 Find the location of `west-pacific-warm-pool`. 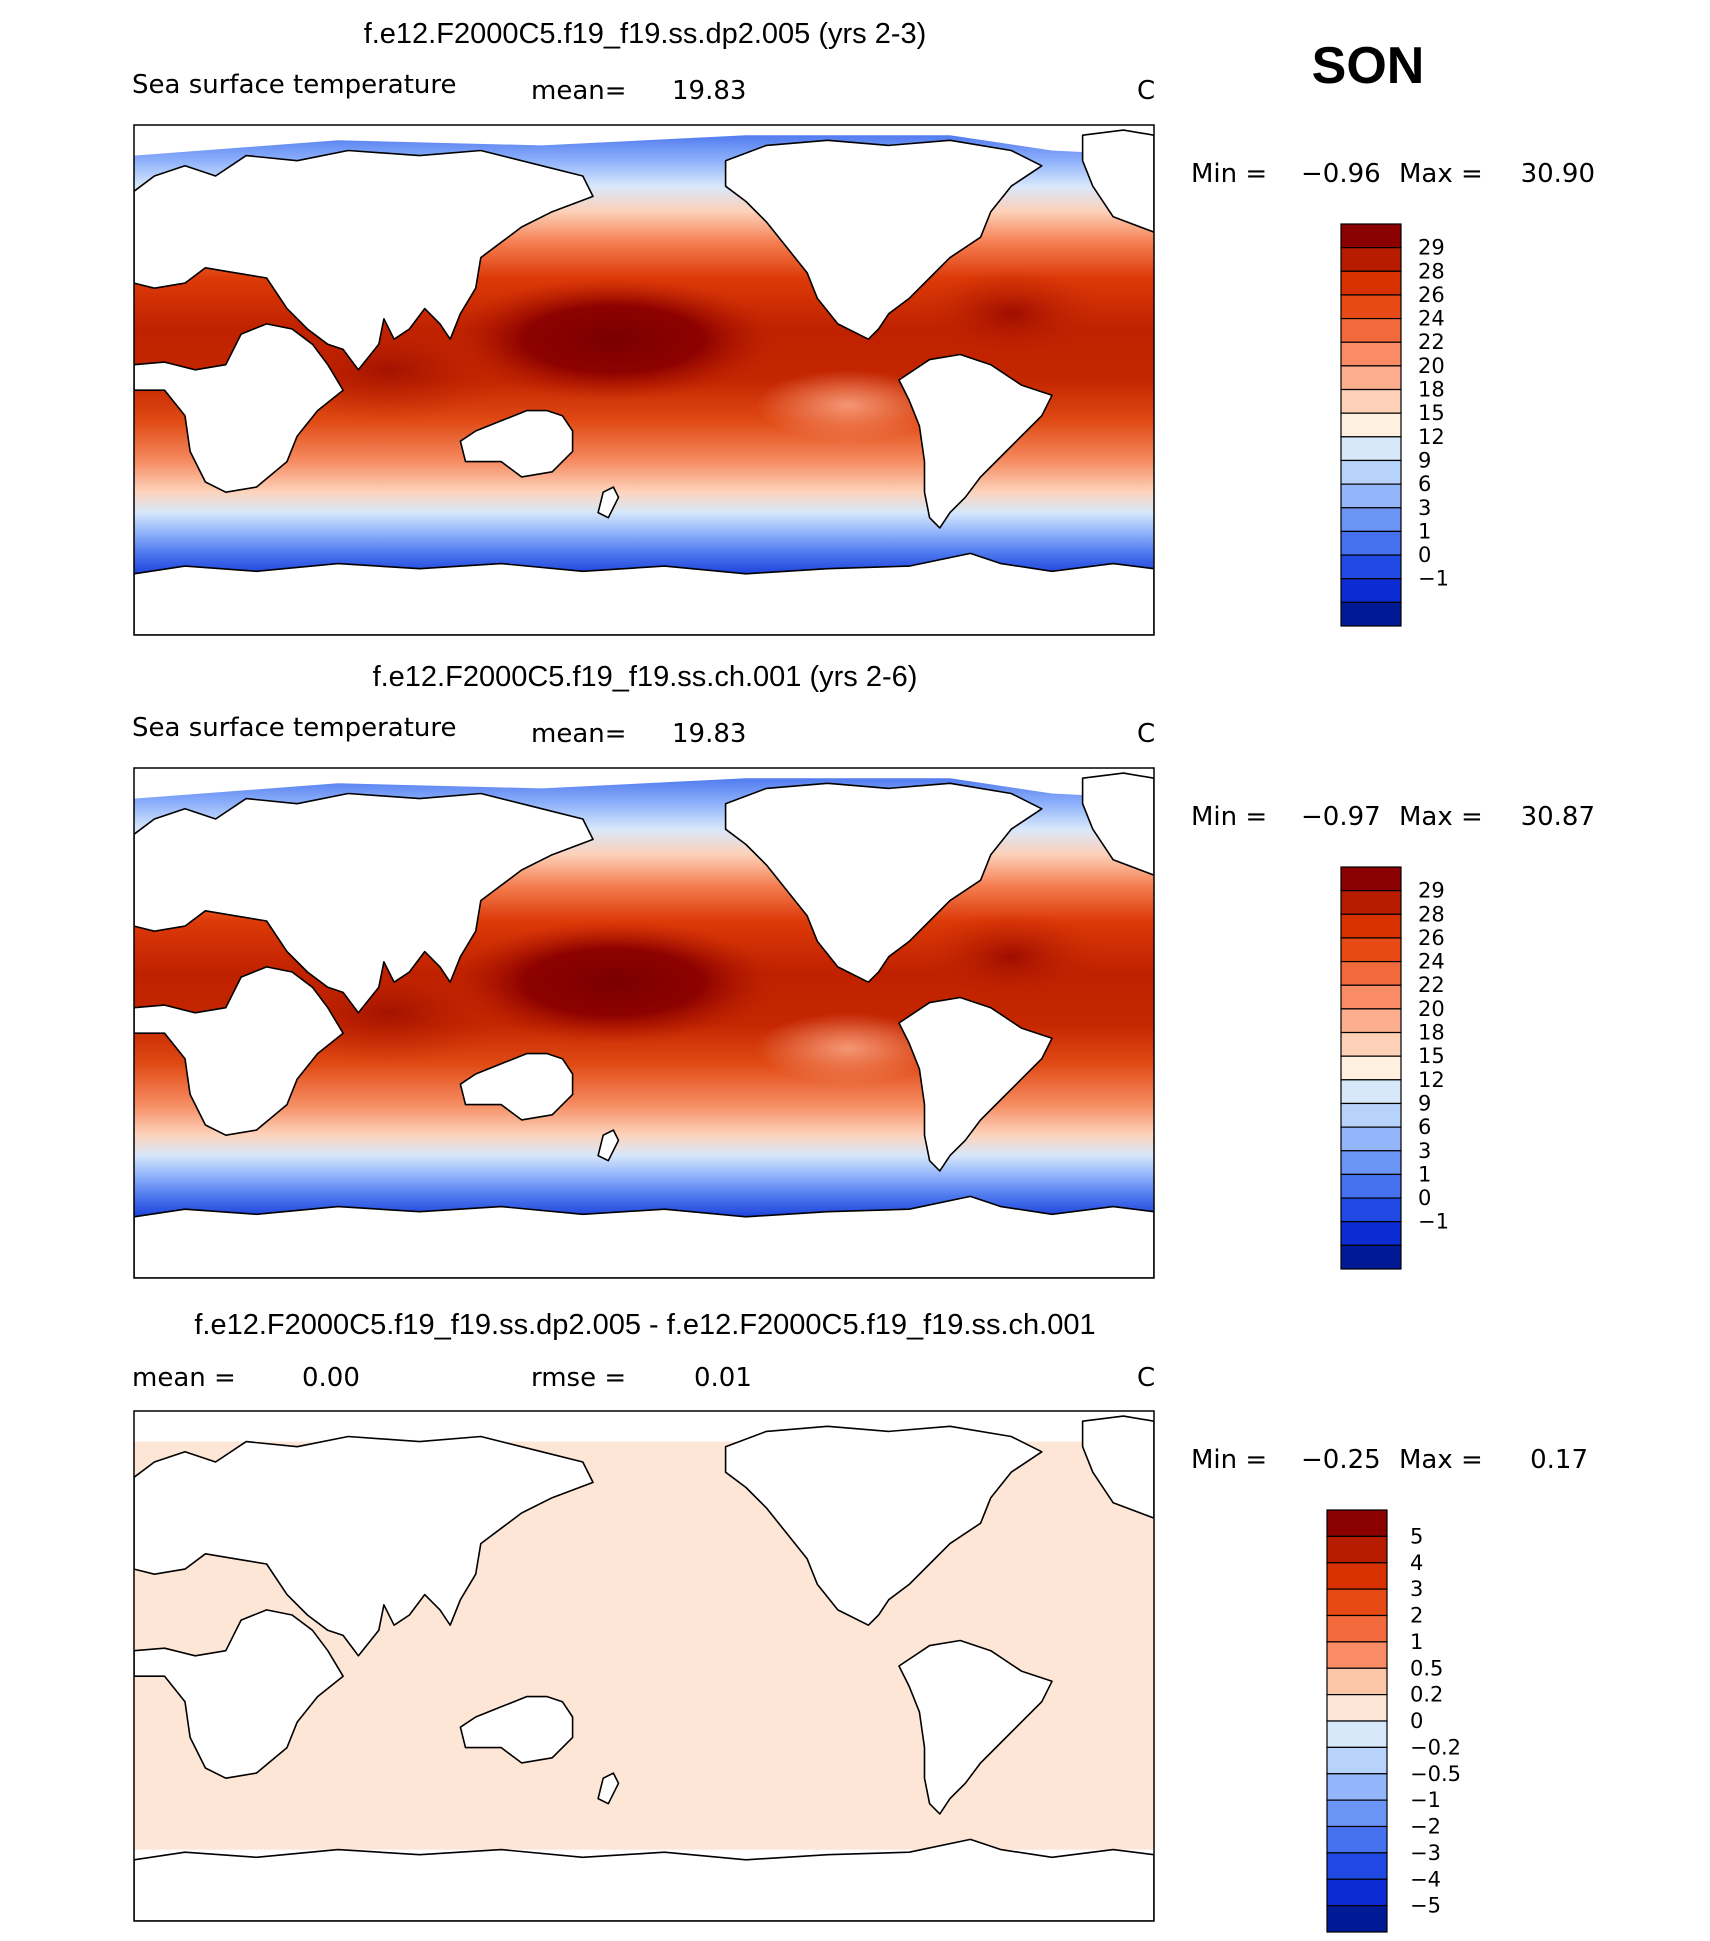

west-pacific-warm-pool is located at coordinates (613, 339).